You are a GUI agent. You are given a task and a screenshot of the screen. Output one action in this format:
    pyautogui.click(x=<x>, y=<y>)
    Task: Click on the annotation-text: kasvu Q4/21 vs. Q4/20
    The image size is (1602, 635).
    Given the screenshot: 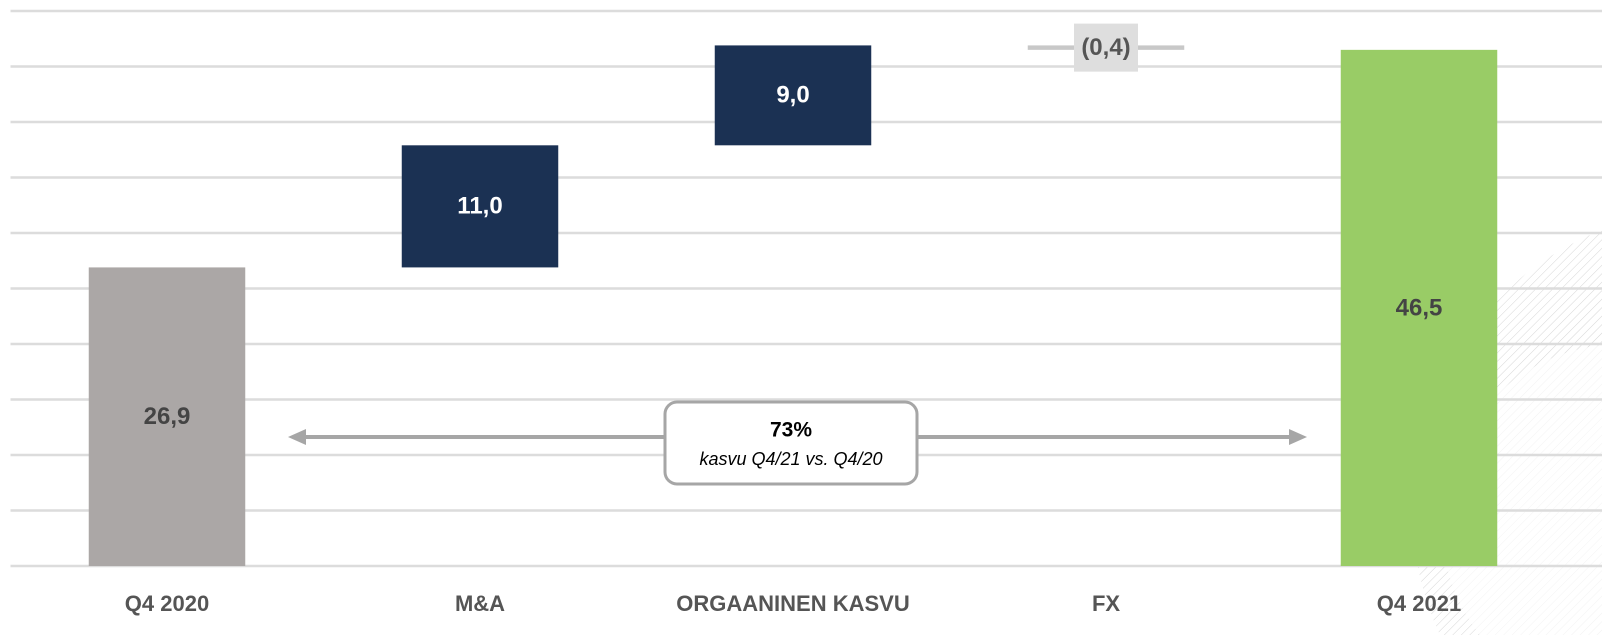 What is the action you would take?
    pyautogui.click(x=790, y=459)
    